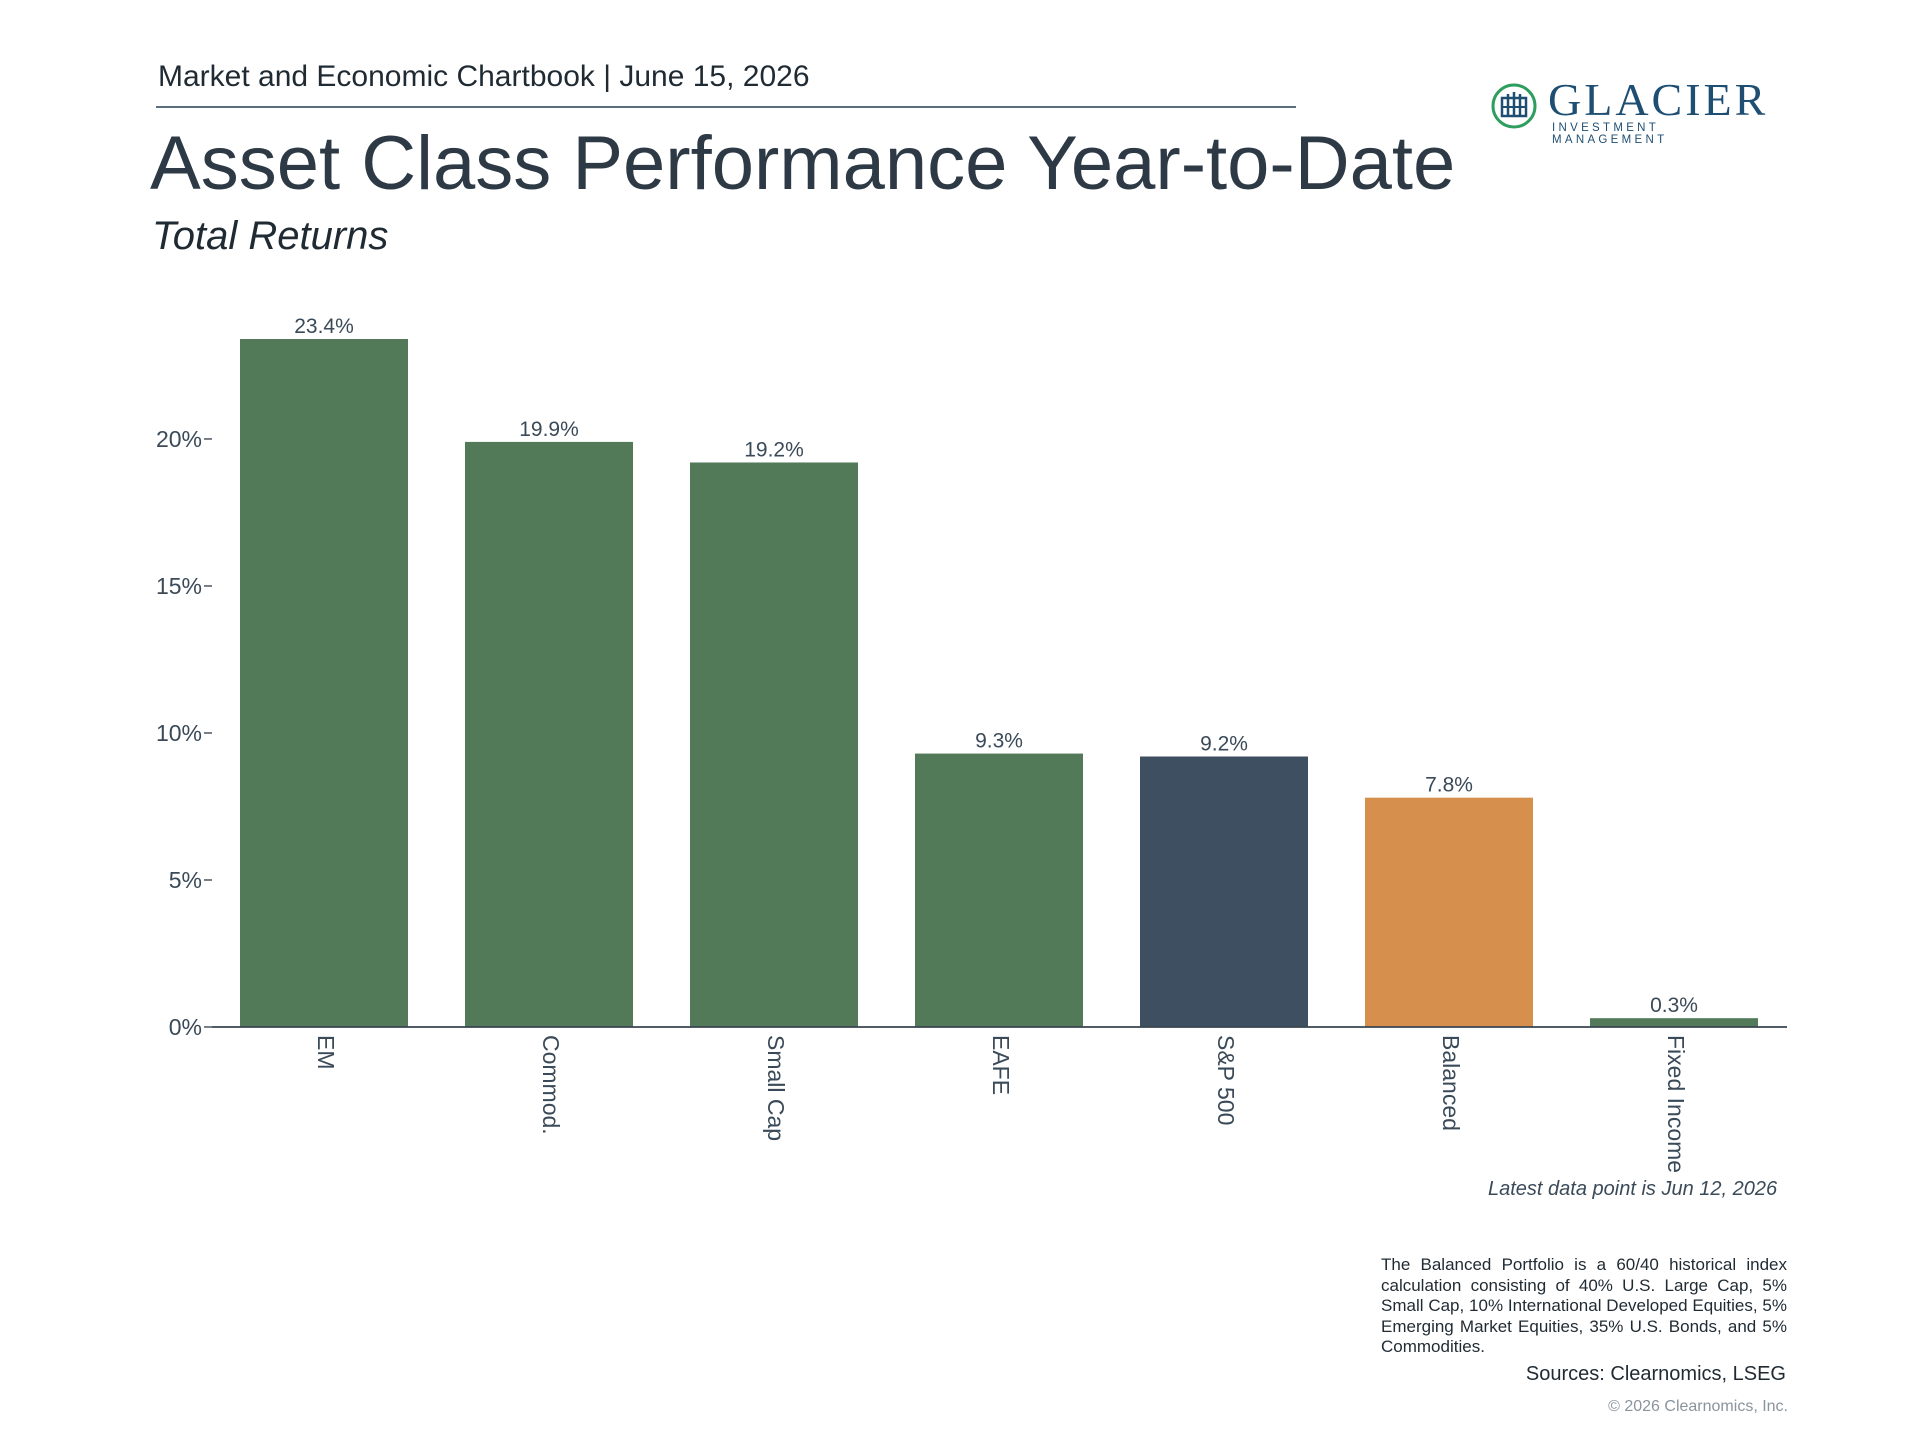 The height and width of the screenshot is (1440, 1920). Describe the element at coordinates (1610, 134) in the screenshot. I see `logo-tagline: INVESTMENT MANAGEMENT` at that location.